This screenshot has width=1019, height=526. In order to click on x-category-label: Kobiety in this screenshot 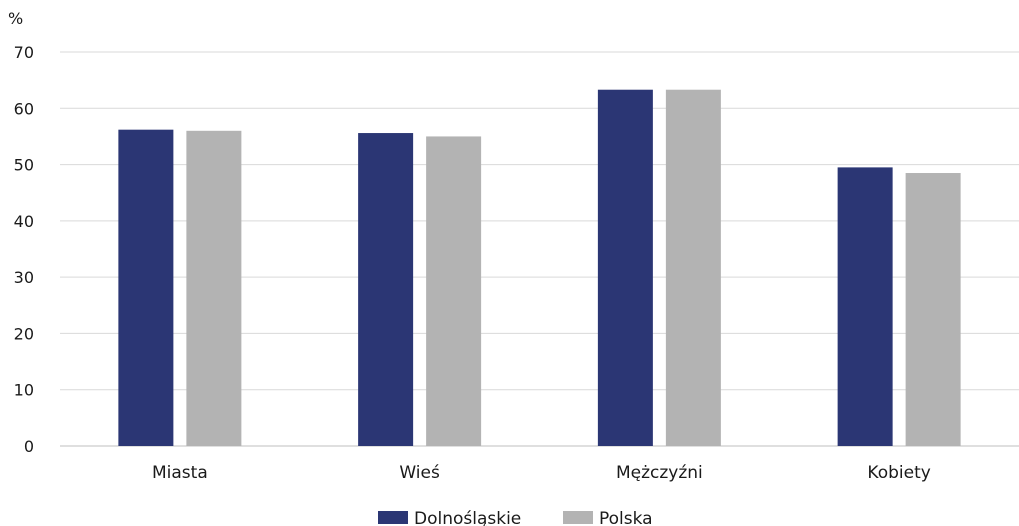, I will do `click(898, 473)`.